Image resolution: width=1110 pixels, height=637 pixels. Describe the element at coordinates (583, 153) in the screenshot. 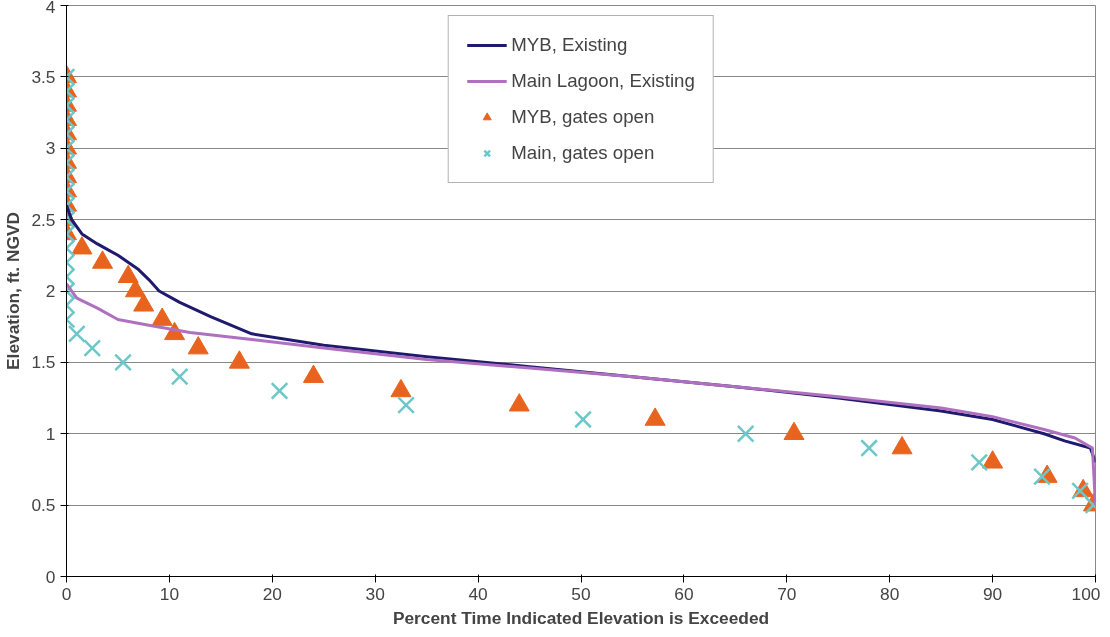

I see `legend-label: Main, gates open` at that location.